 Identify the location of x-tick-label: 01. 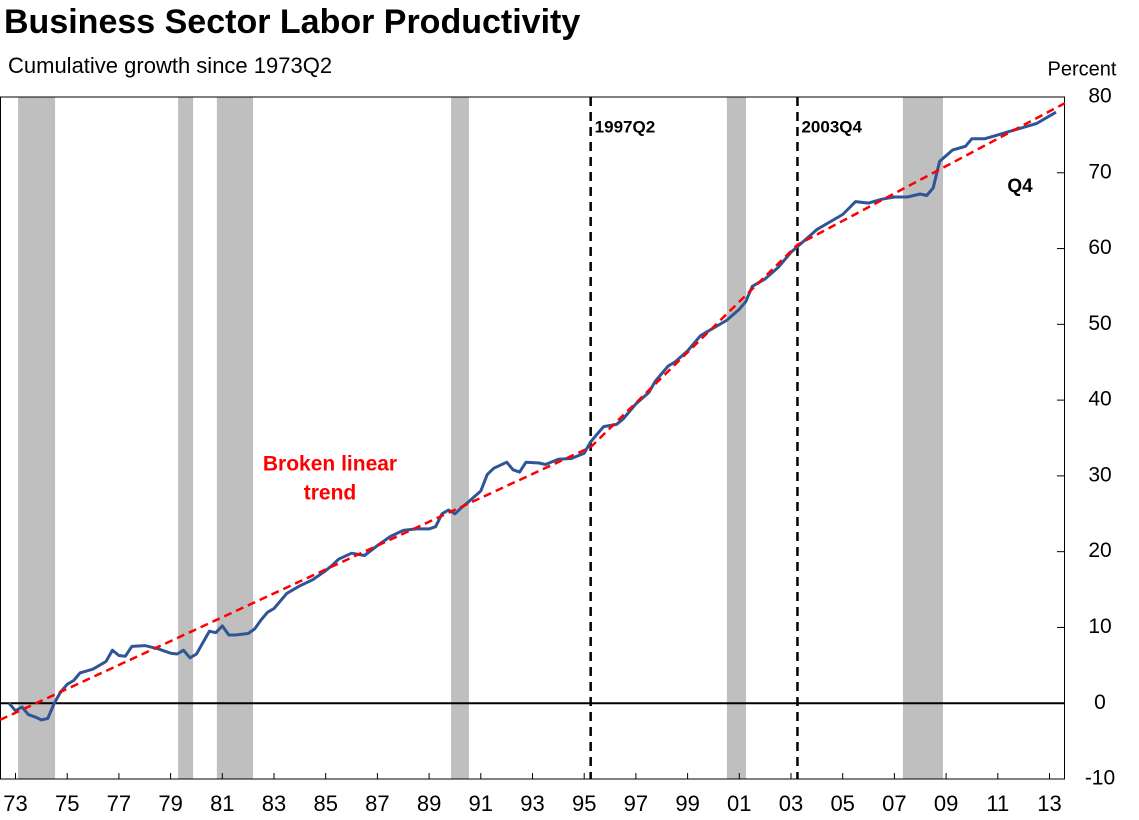
(739, 803).